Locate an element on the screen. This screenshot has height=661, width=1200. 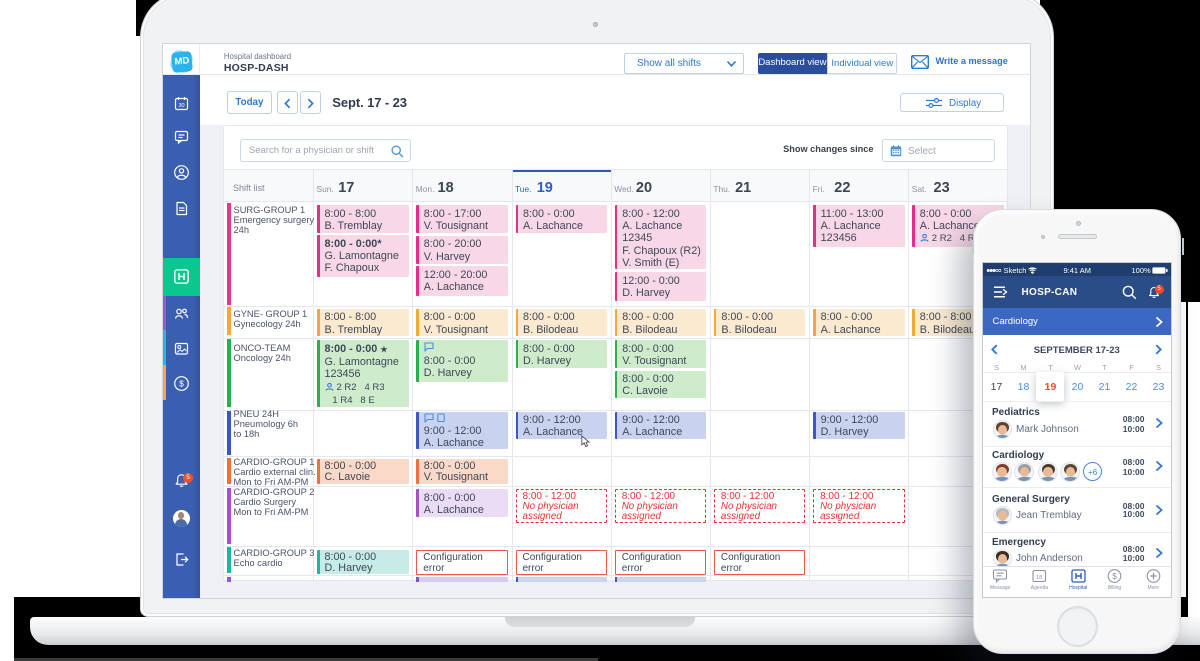
svg-text: 30 is located at coordinates (181, 106).